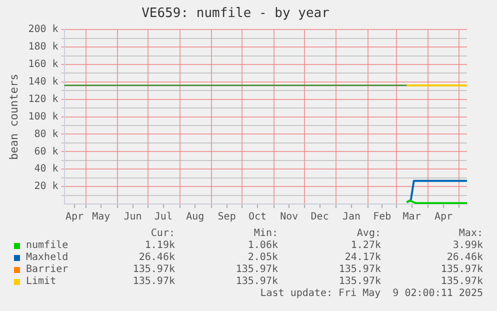  What do you see at coordinates (133, 217) in the screenshot?
I see `x-tick-label: Jun` at bounding box center [133, 217].